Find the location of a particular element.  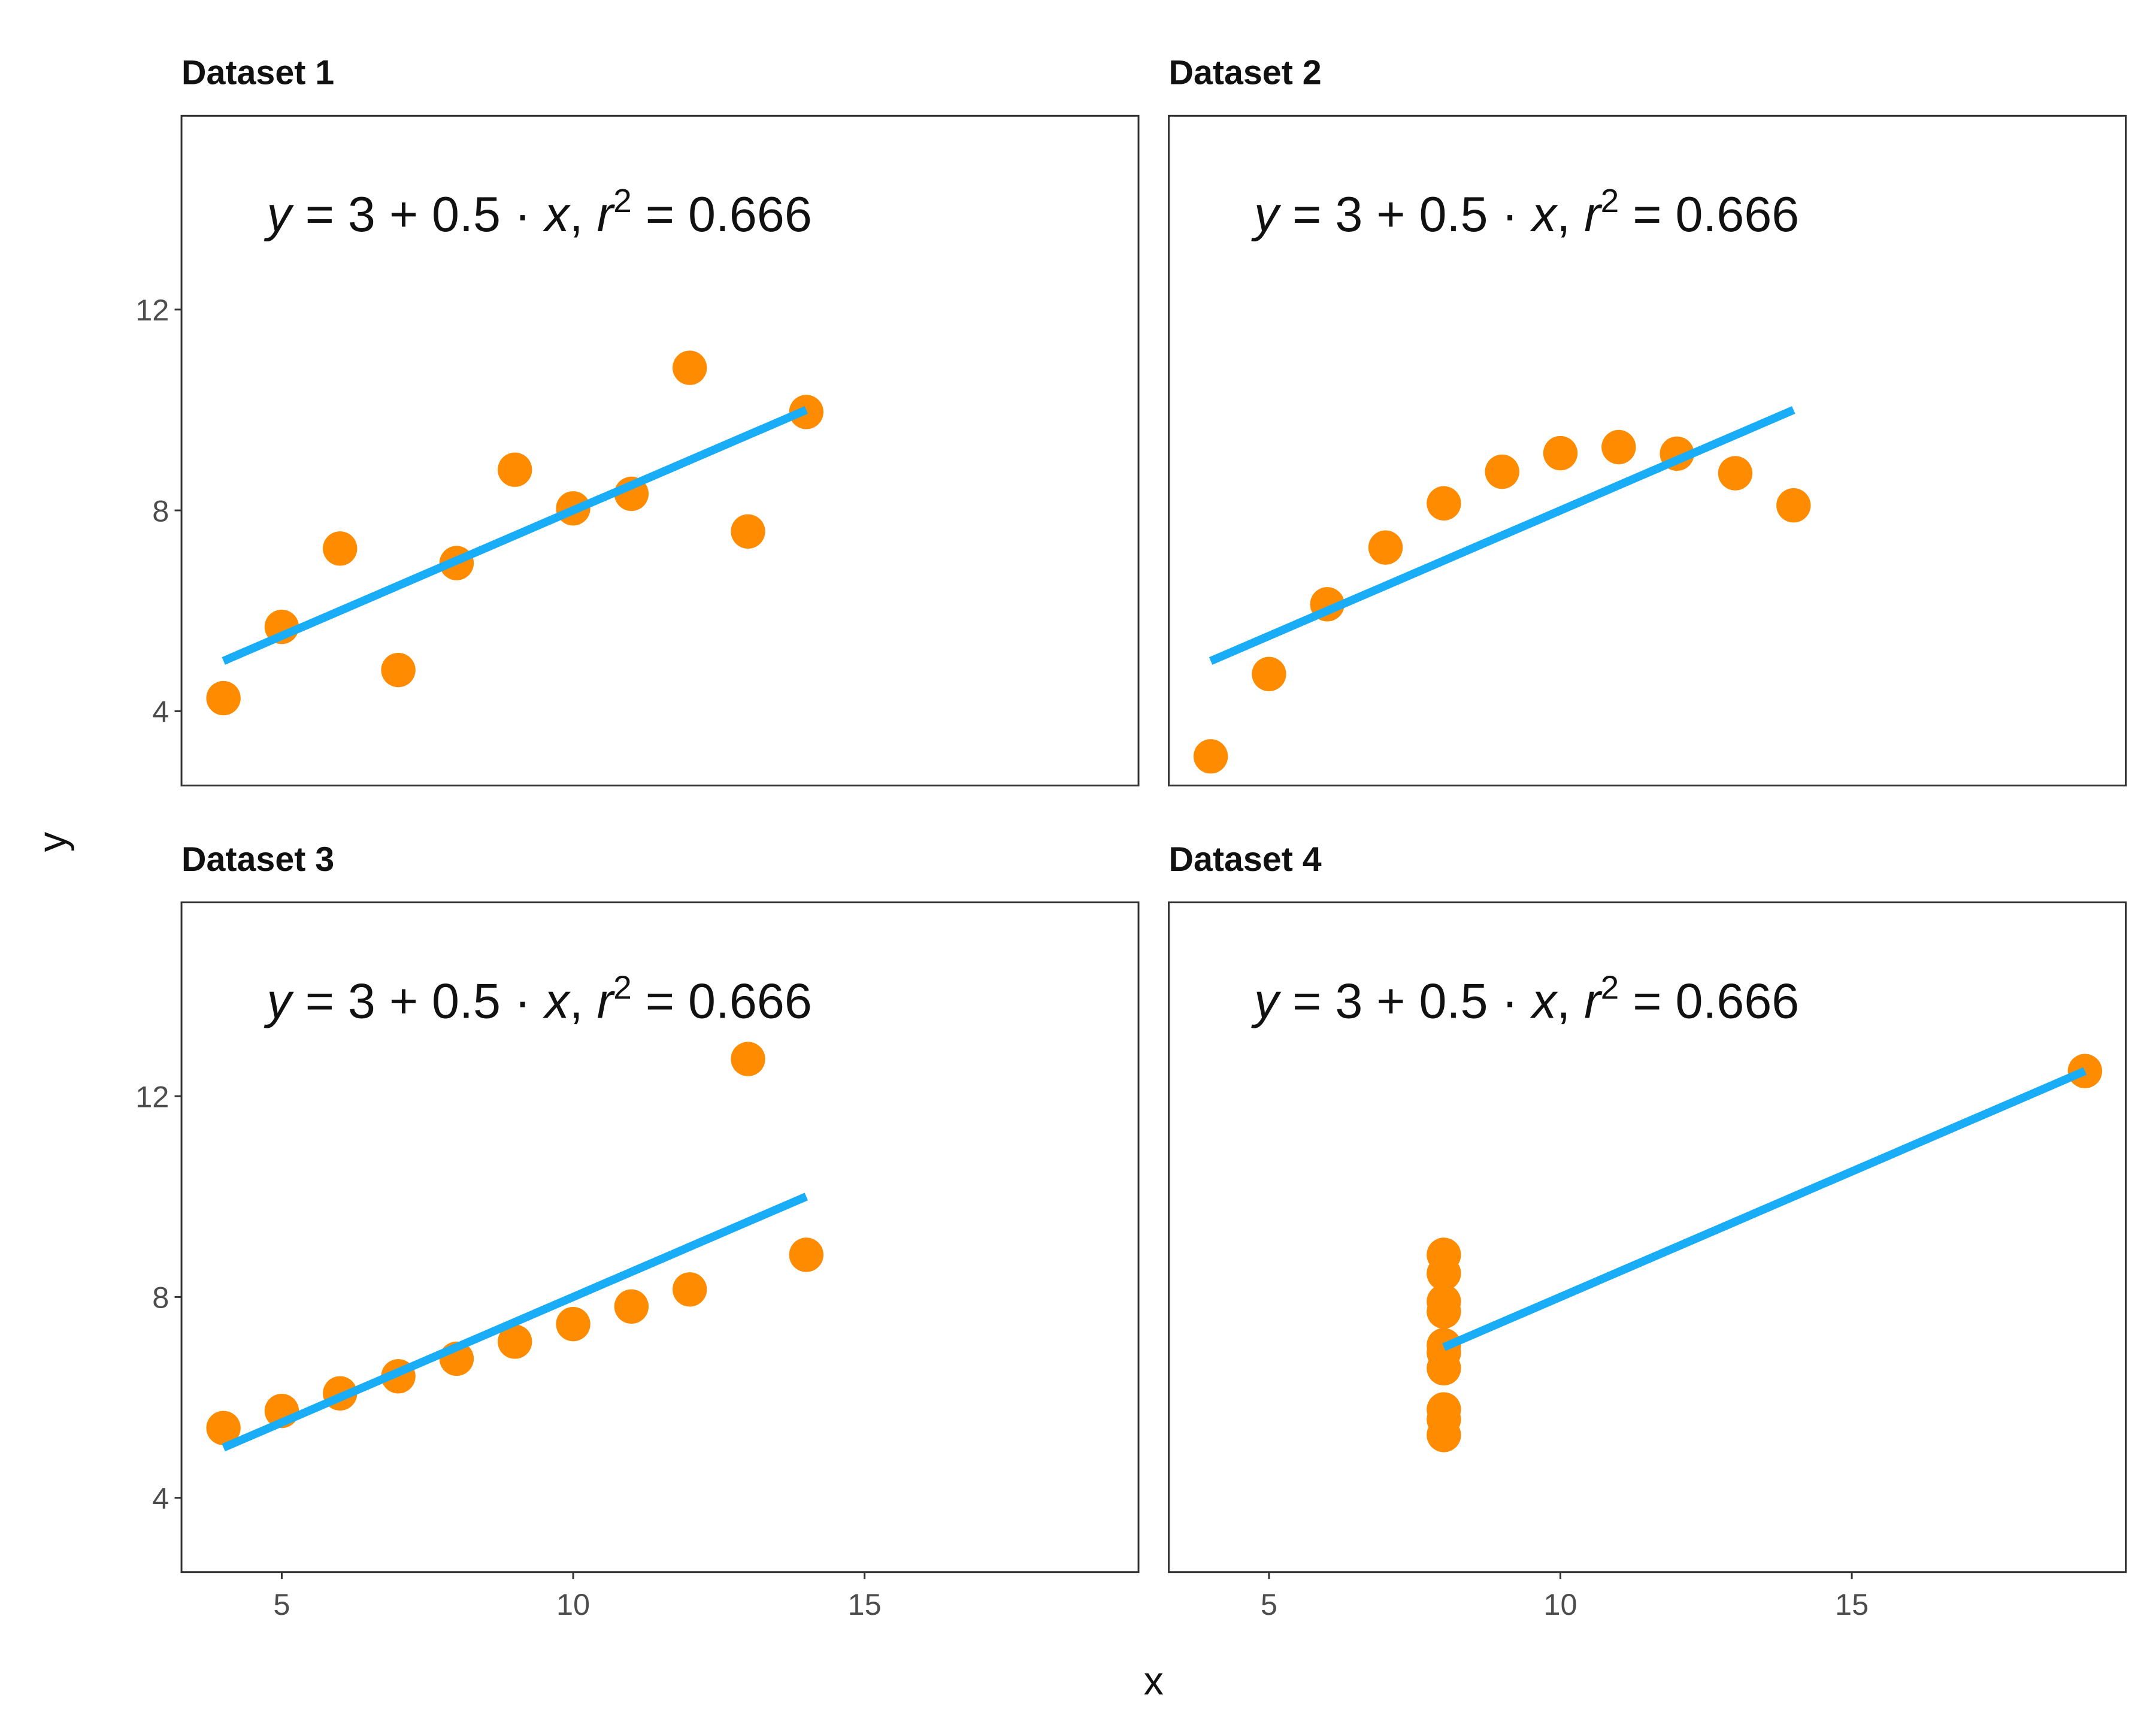

panel-title: Dataset 4 is located at coordinates (1245, 859).